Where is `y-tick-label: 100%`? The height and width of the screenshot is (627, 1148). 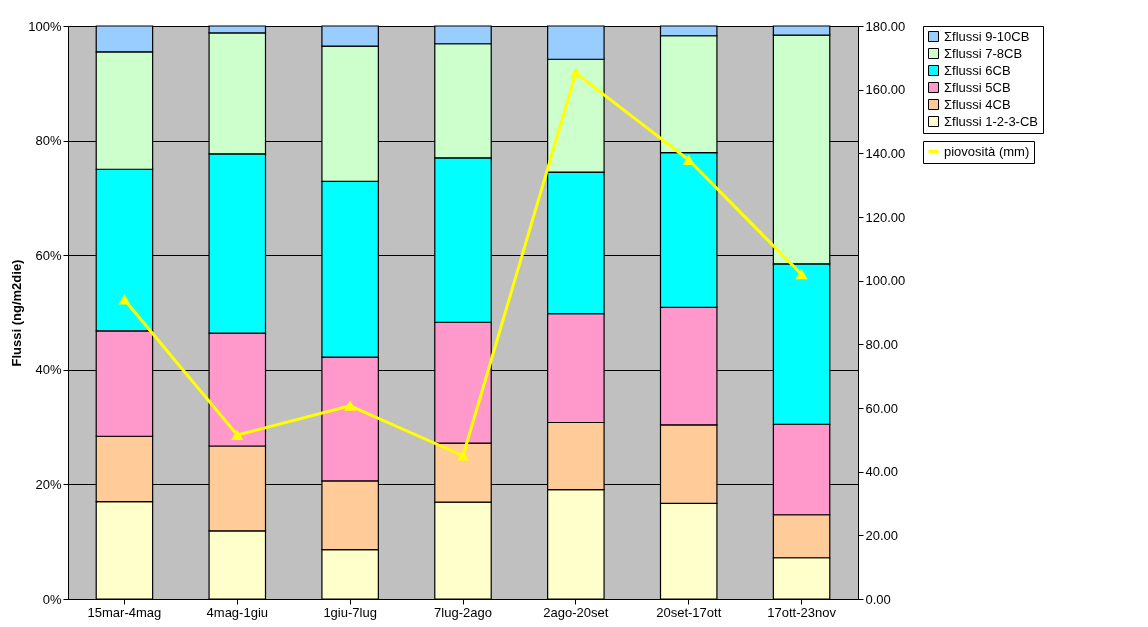 y-tick-label: 100% is located at coordinates (45, 26).